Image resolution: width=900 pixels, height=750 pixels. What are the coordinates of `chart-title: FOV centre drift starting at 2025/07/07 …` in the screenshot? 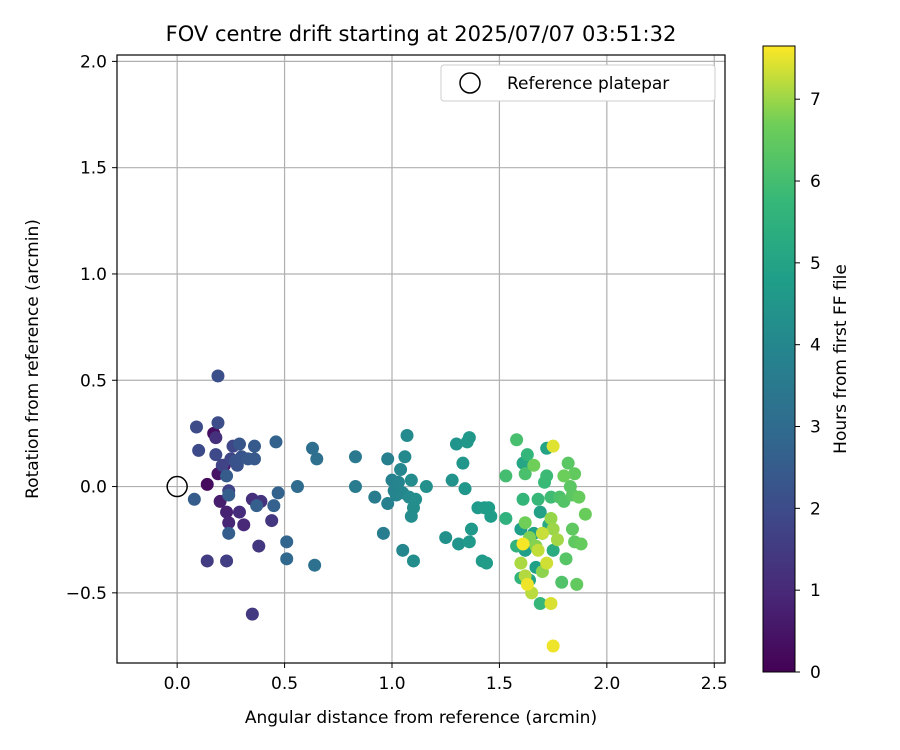 It's located at (421, 34).